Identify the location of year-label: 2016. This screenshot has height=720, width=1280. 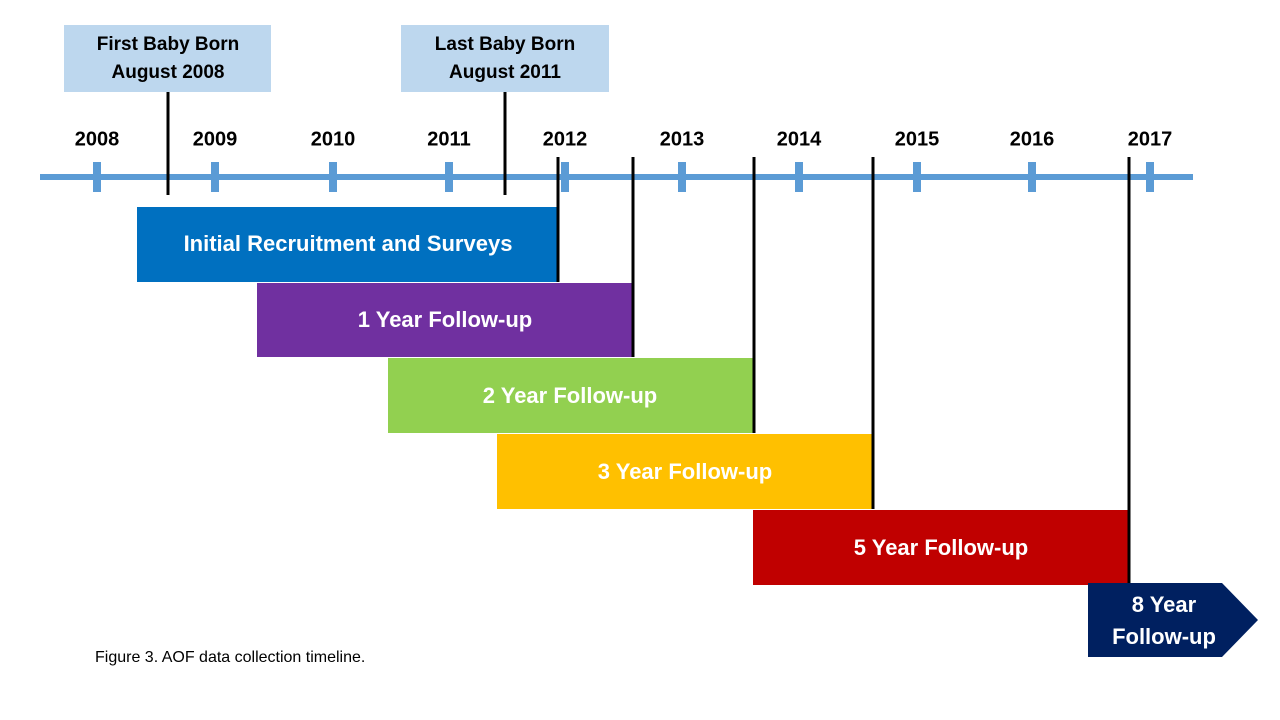
(1032, 139).